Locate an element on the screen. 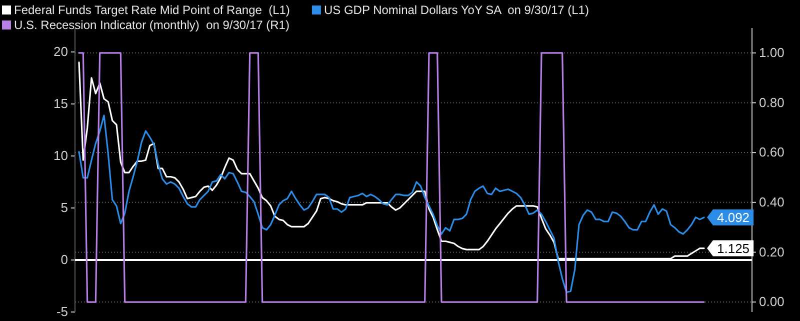  y2-tick-label: 0.60 is located at coordinates (771, 152).